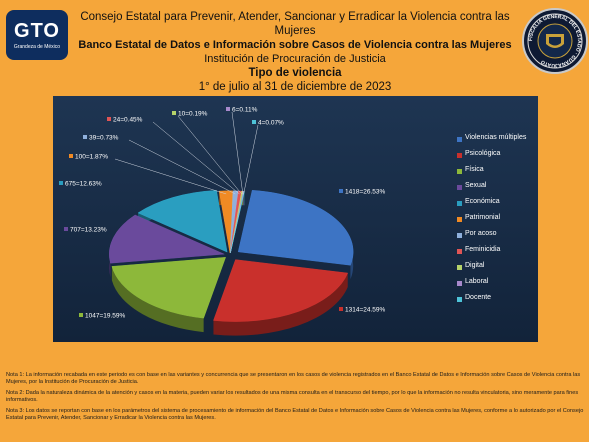  I want to click on legend-label: Digital, so click(475, 265).